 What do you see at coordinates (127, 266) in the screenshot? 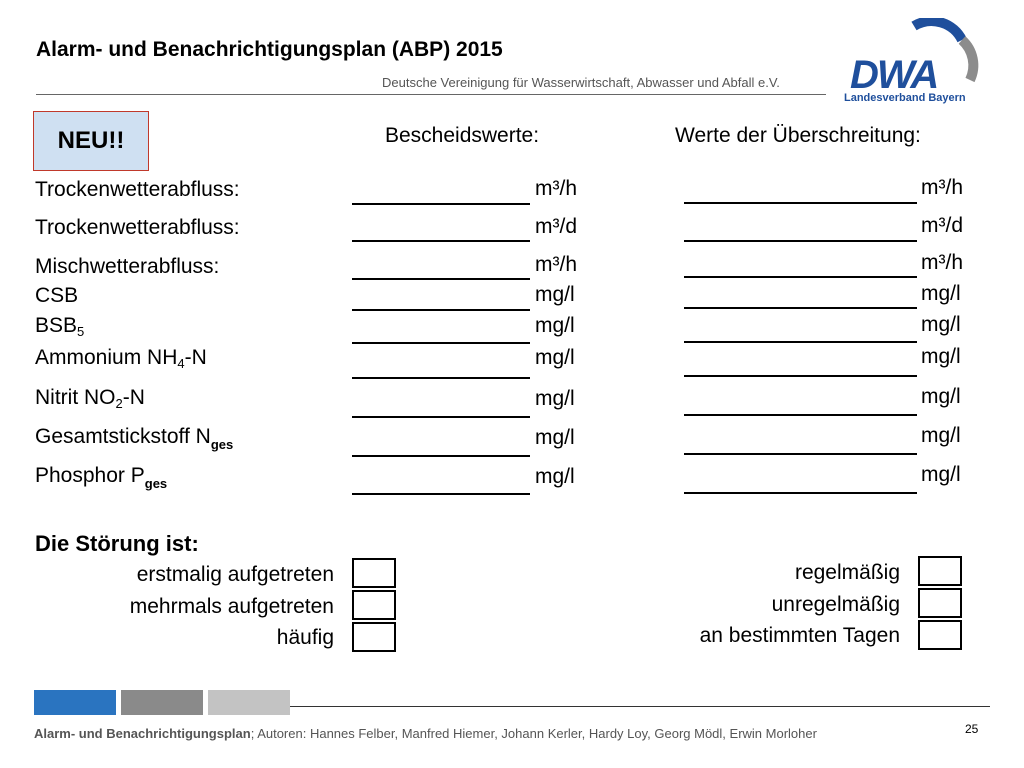
I see `row-label-mischwetter: Mischwetterabfluss:` at bounding box center [127, 266].